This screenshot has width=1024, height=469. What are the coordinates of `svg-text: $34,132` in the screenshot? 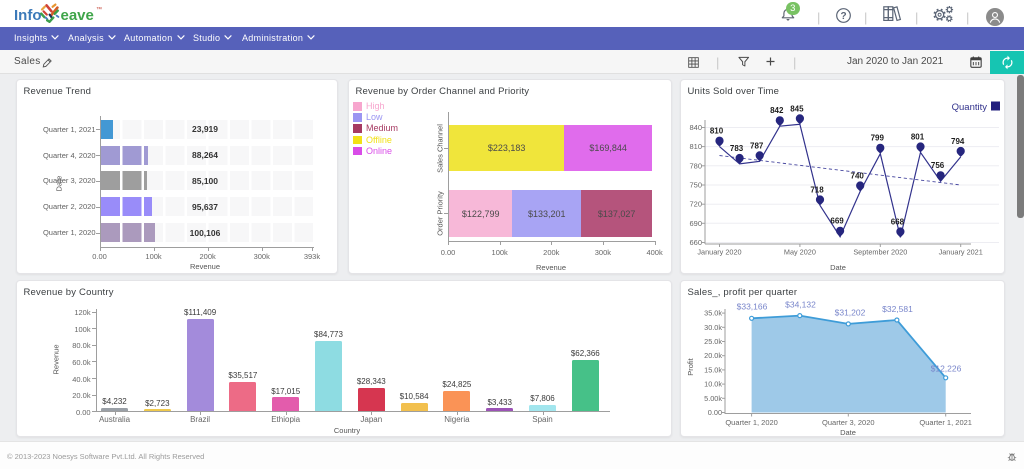 It's located at (800, 305).